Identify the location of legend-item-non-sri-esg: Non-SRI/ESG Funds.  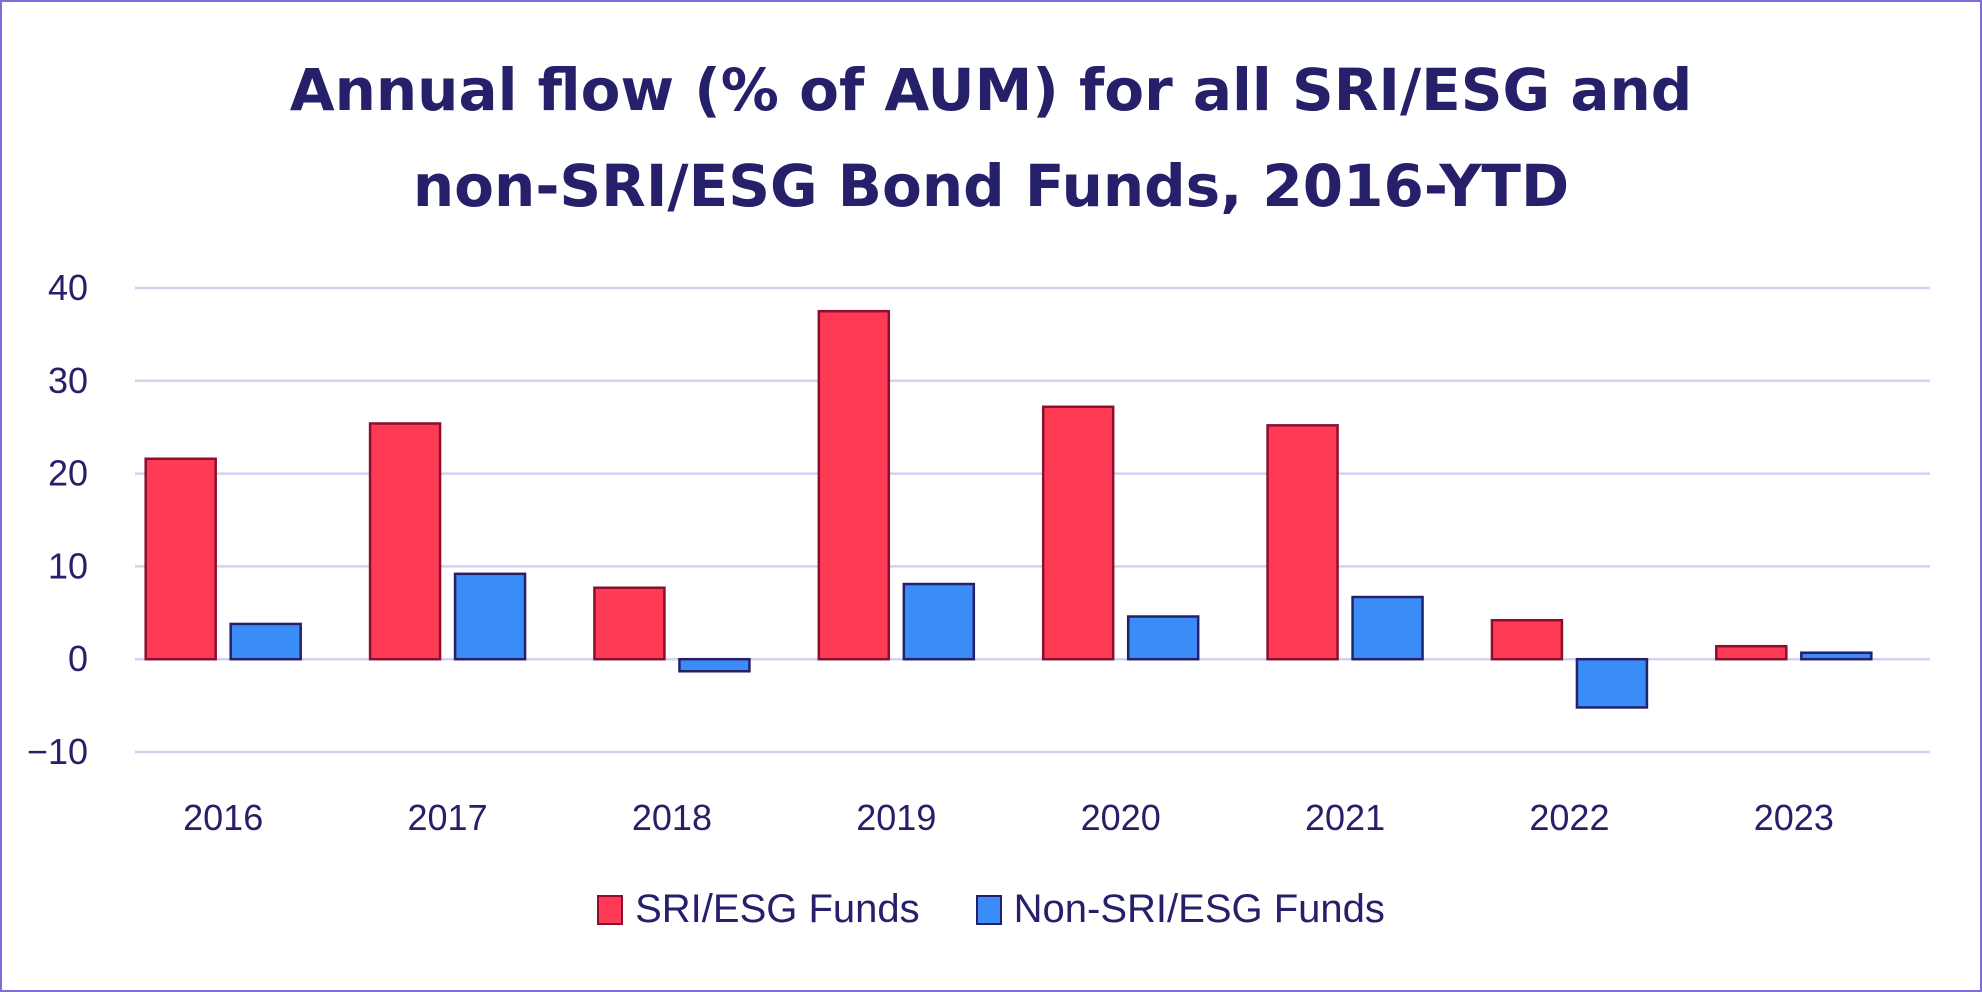
(1180, 909).